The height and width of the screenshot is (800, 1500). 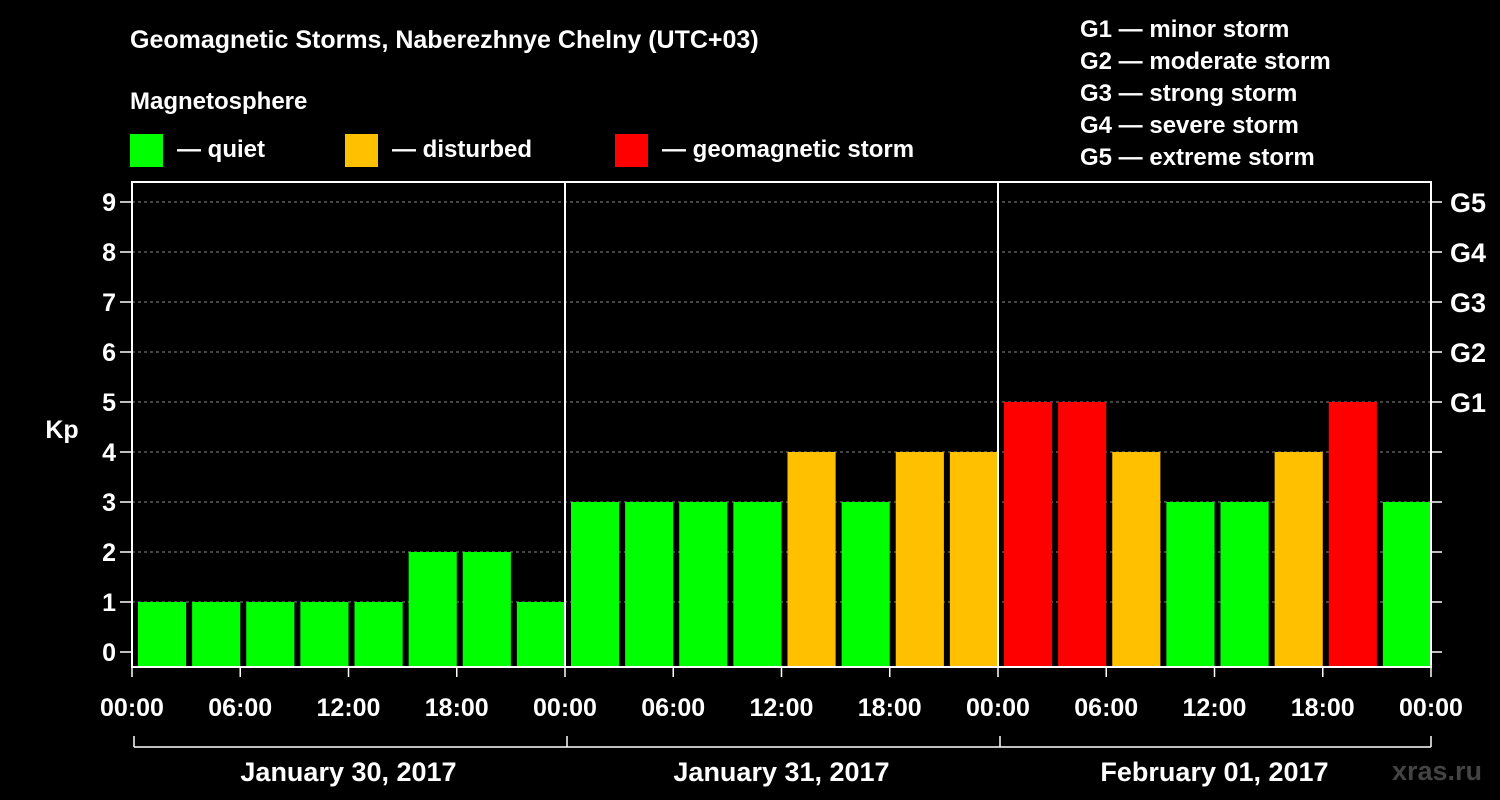 What do you see at coordinates (109, 253) in the screenshot?
I see `y-tick-label-8: 8` at bounding box center [109, 253].